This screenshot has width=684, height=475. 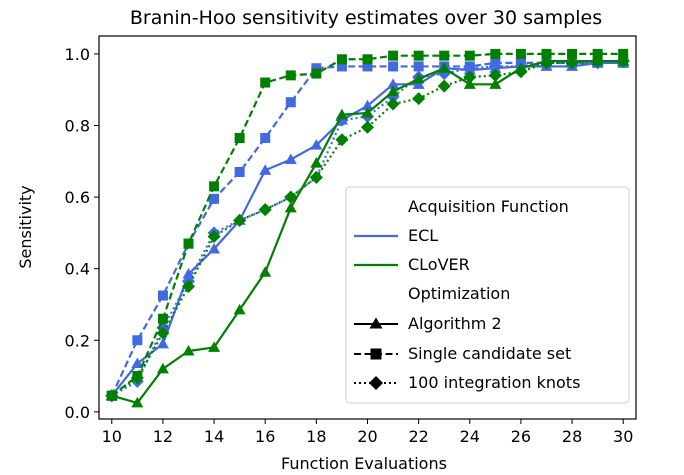 I want to click on x-tick-label: 24, so click(x=470, y=436).